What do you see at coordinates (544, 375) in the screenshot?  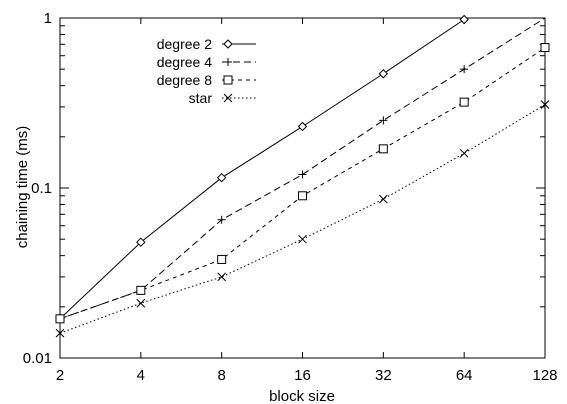 I see `x-tick-label: 128` at bounding box center [544, 375].